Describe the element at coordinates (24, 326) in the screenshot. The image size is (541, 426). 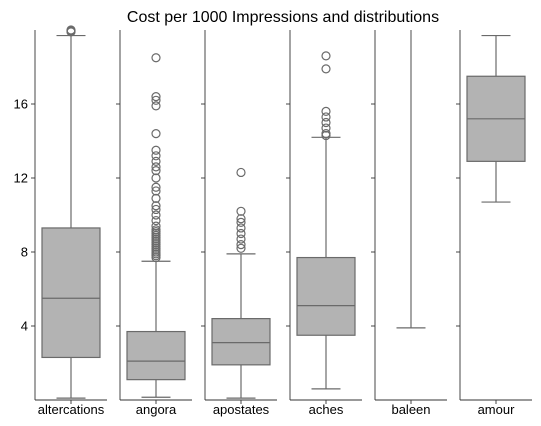
I see `y-tick-label: 4` at that location.